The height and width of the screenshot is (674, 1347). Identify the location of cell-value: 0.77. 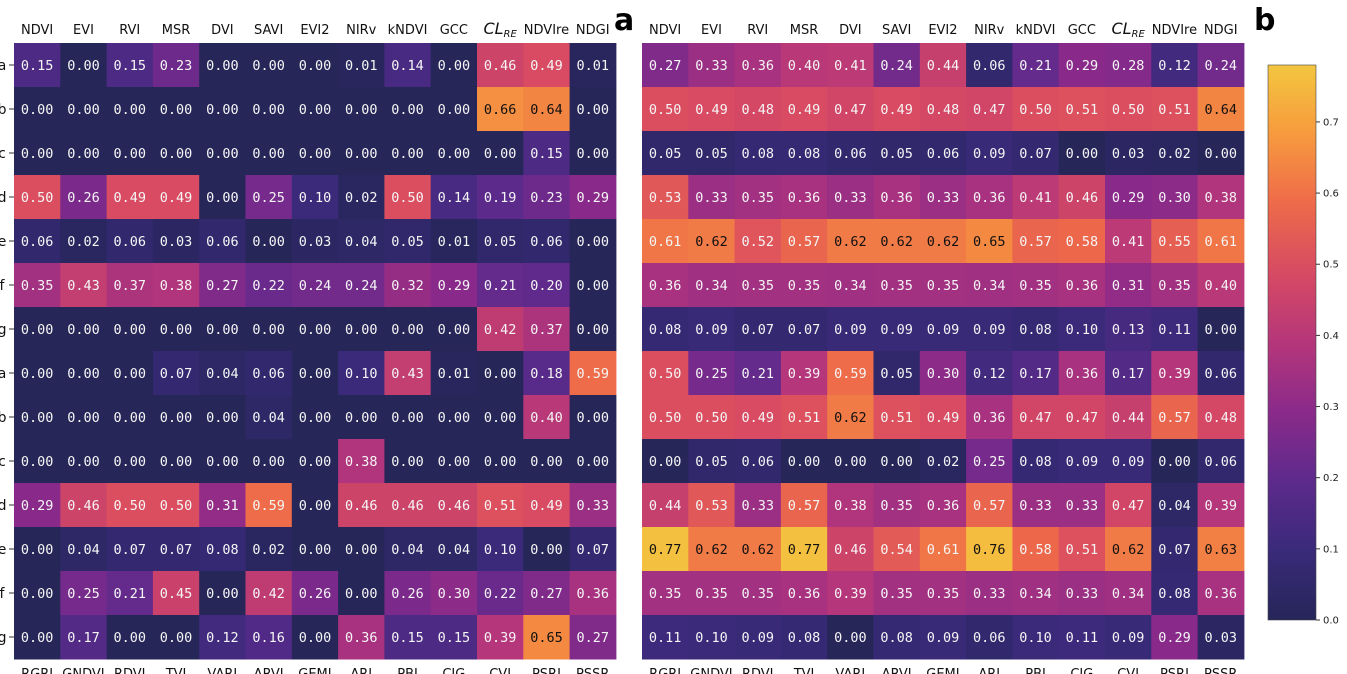
(665, 550).